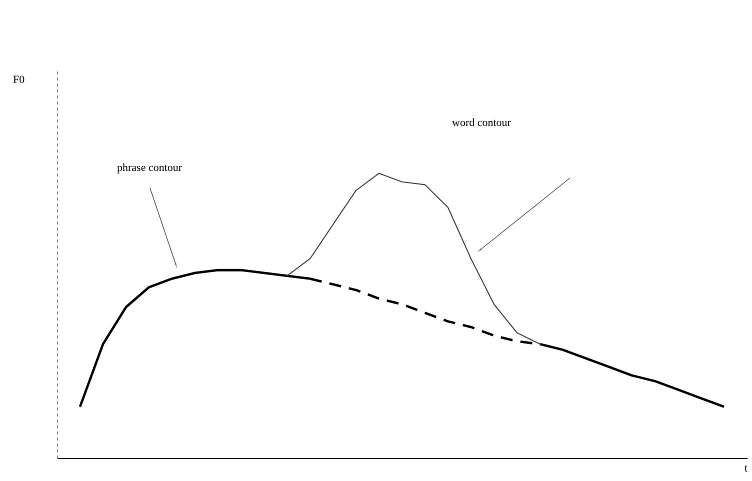  Describe the element at coordinates (149, 168) in the screenshot. I see `annotation: phrase contour` at that location.